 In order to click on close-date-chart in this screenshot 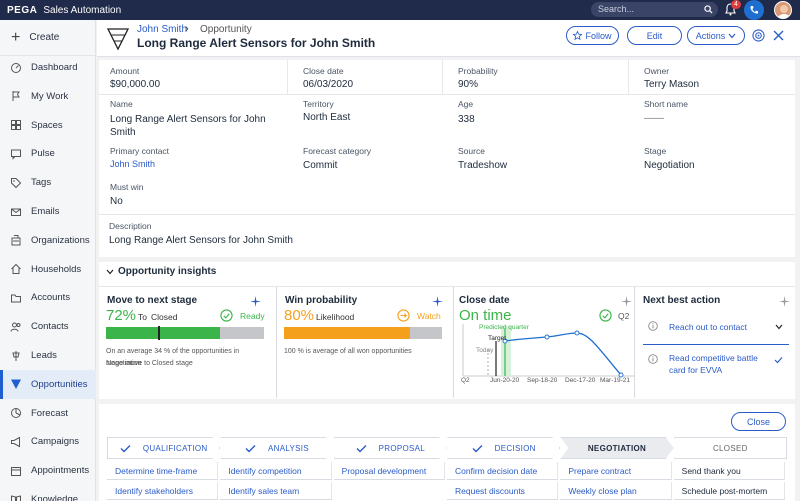, I will do `click(548, 351)`.